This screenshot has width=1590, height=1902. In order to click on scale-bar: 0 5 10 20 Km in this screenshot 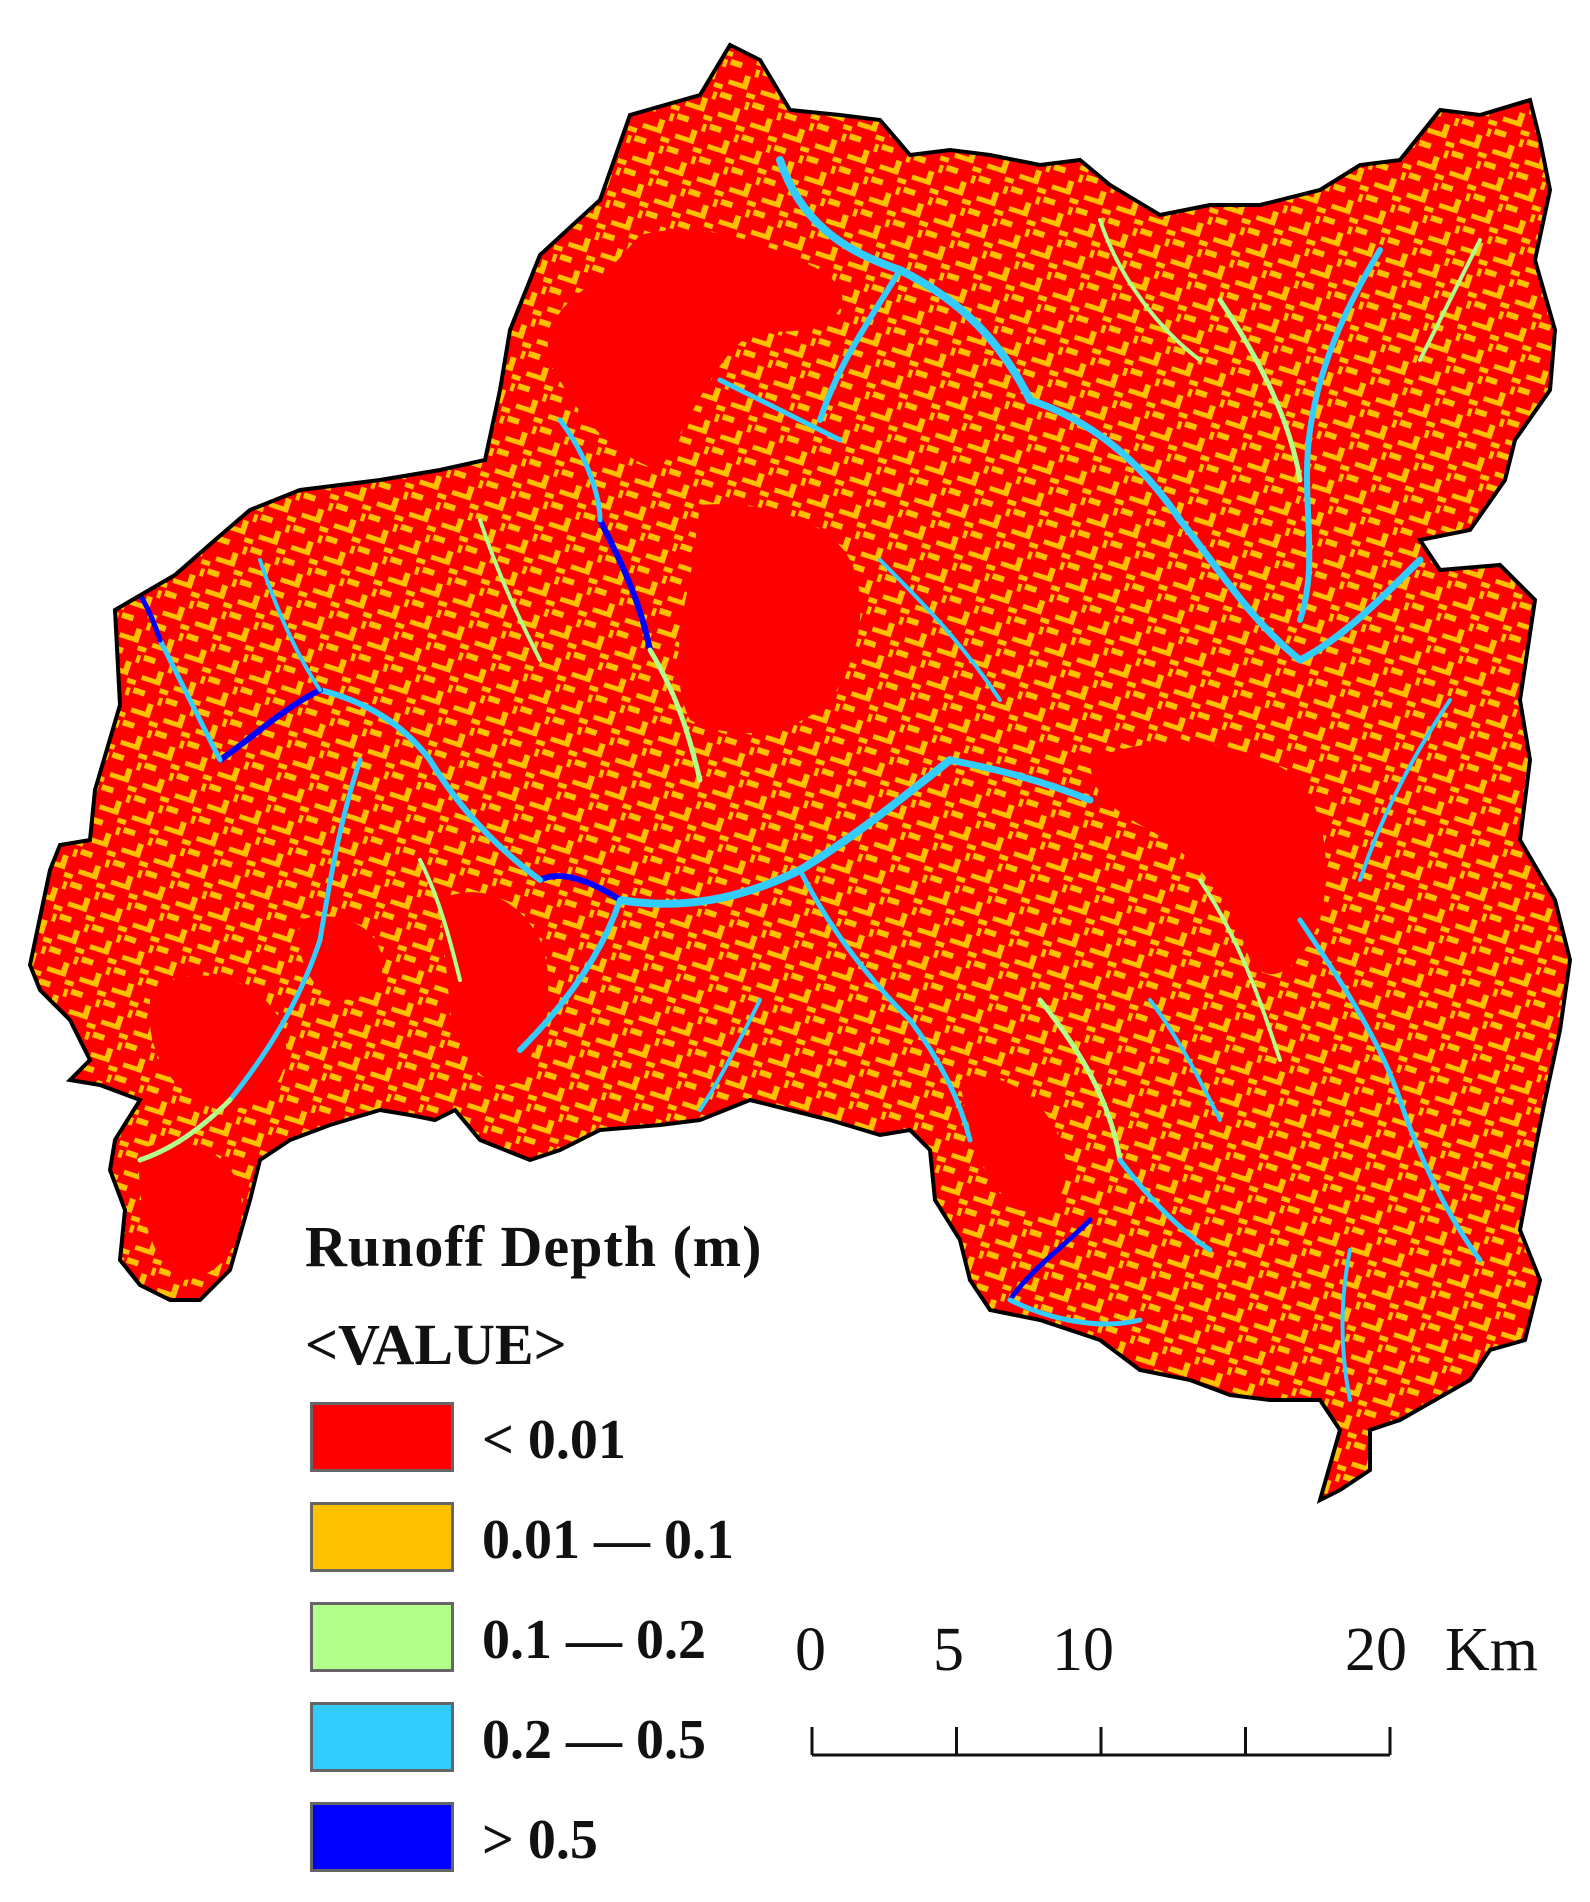, I will do `click(1190, 1695)`.